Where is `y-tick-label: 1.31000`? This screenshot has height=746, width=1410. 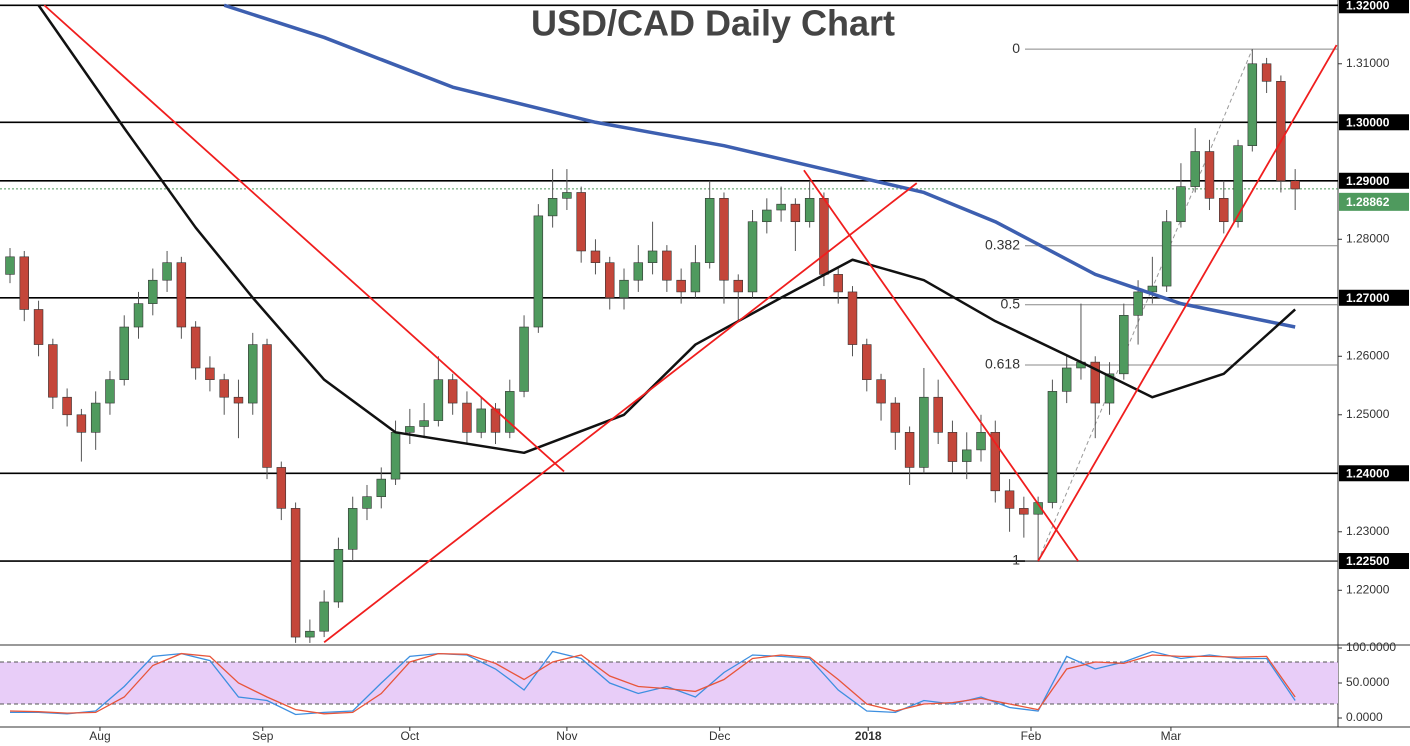 y-tick-label: 1.31000 is located at coordinates (1368, 63).